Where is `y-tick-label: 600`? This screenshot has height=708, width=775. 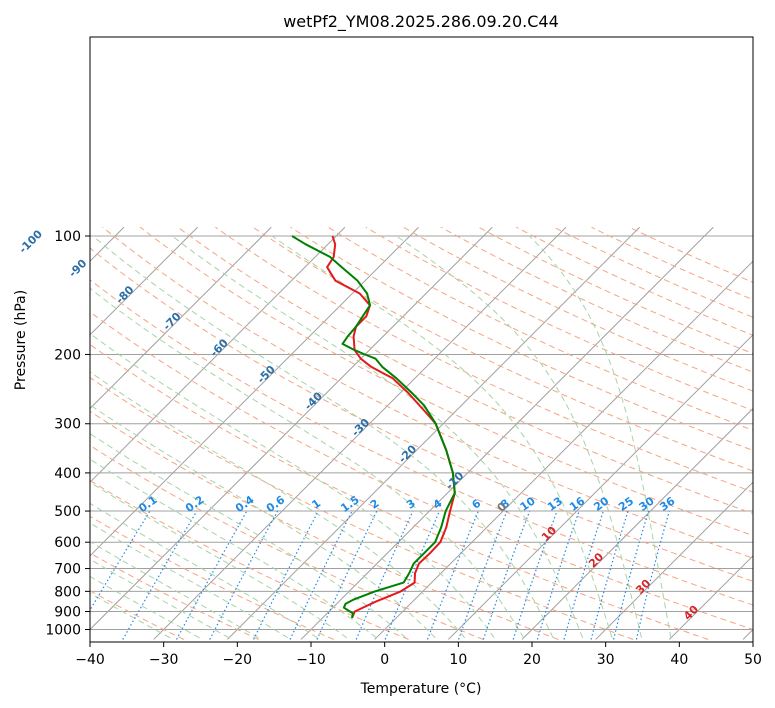
y-tick-label: 600 is located at coordinates (67, 543).